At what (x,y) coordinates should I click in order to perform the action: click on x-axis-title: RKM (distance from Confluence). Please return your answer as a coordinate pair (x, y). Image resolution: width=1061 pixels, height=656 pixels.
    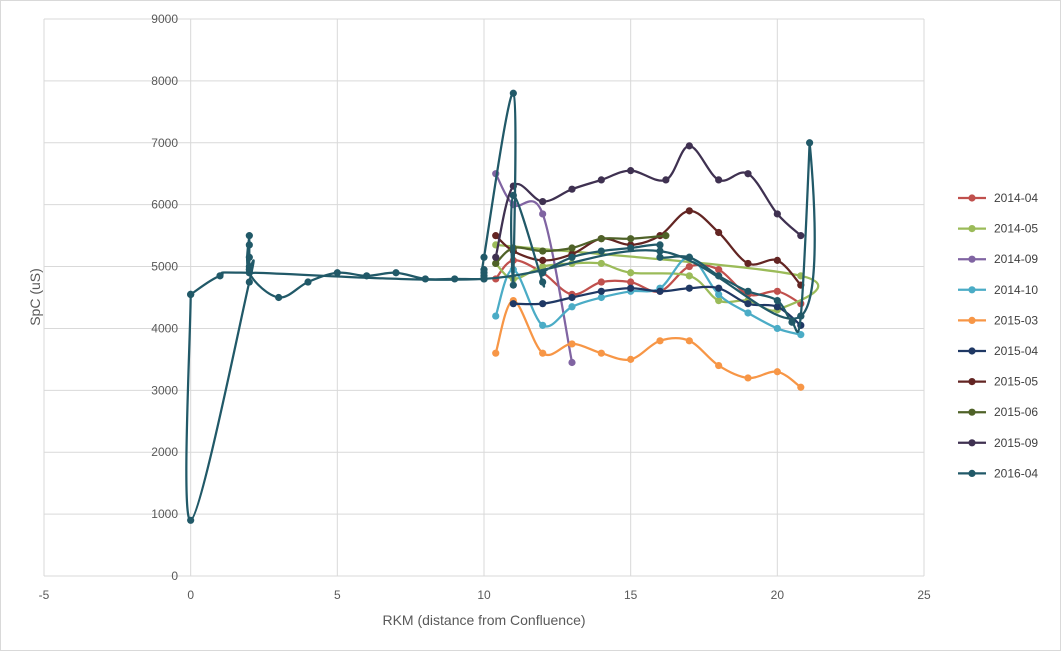
    Looking at the image, I should click on (483, 620).